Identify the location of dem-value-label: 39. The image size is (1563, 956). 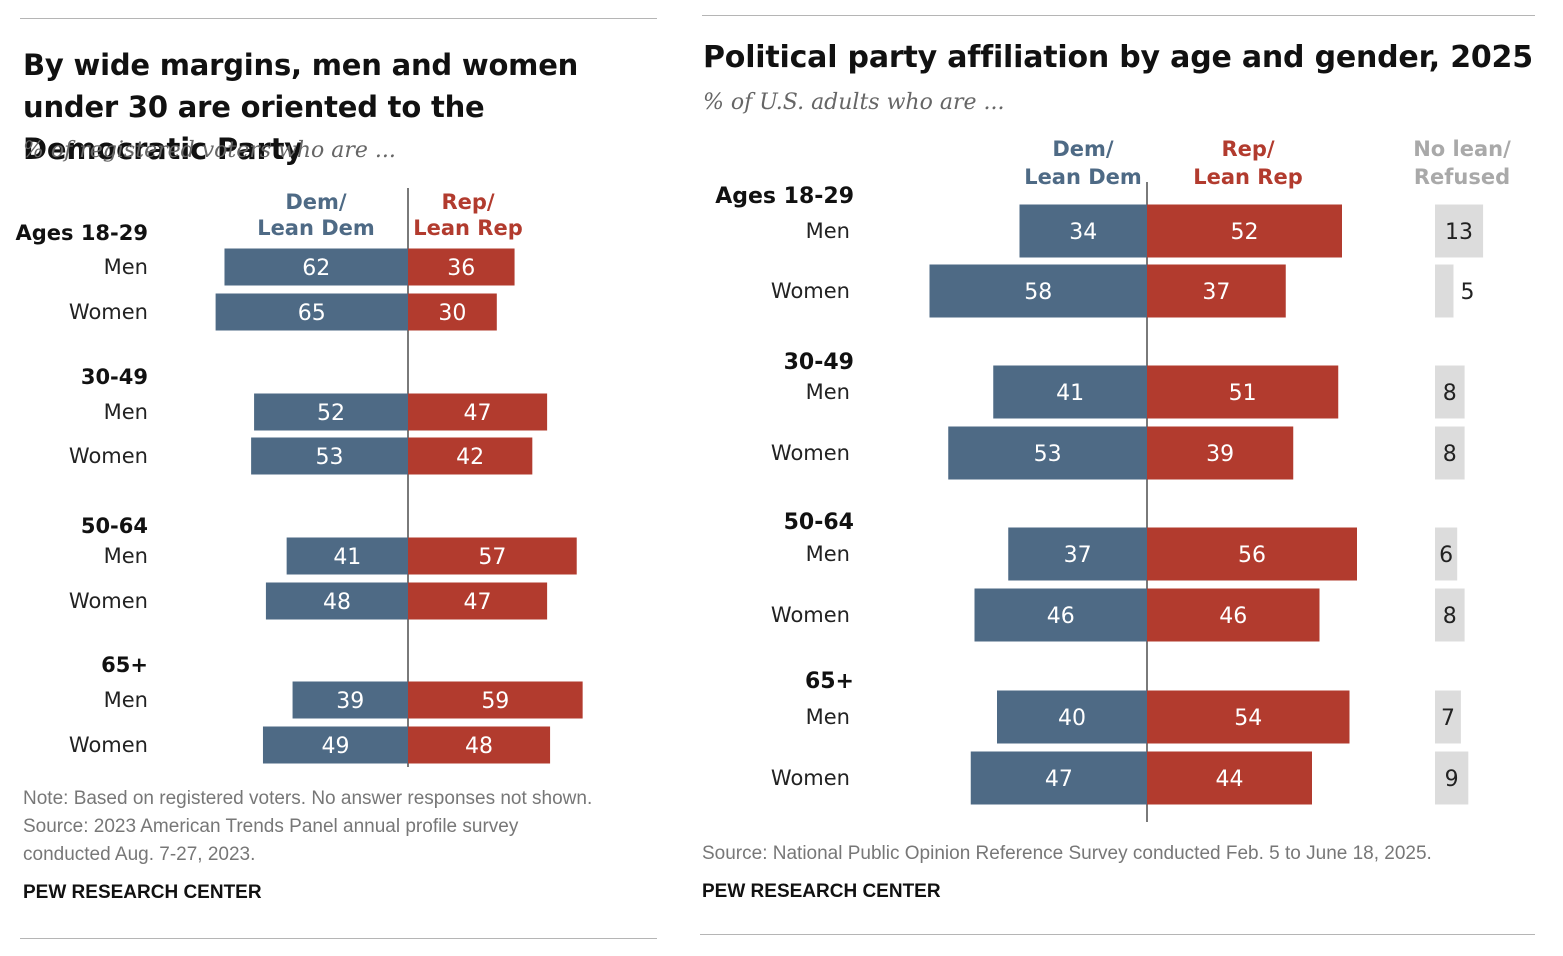
(350, 701).